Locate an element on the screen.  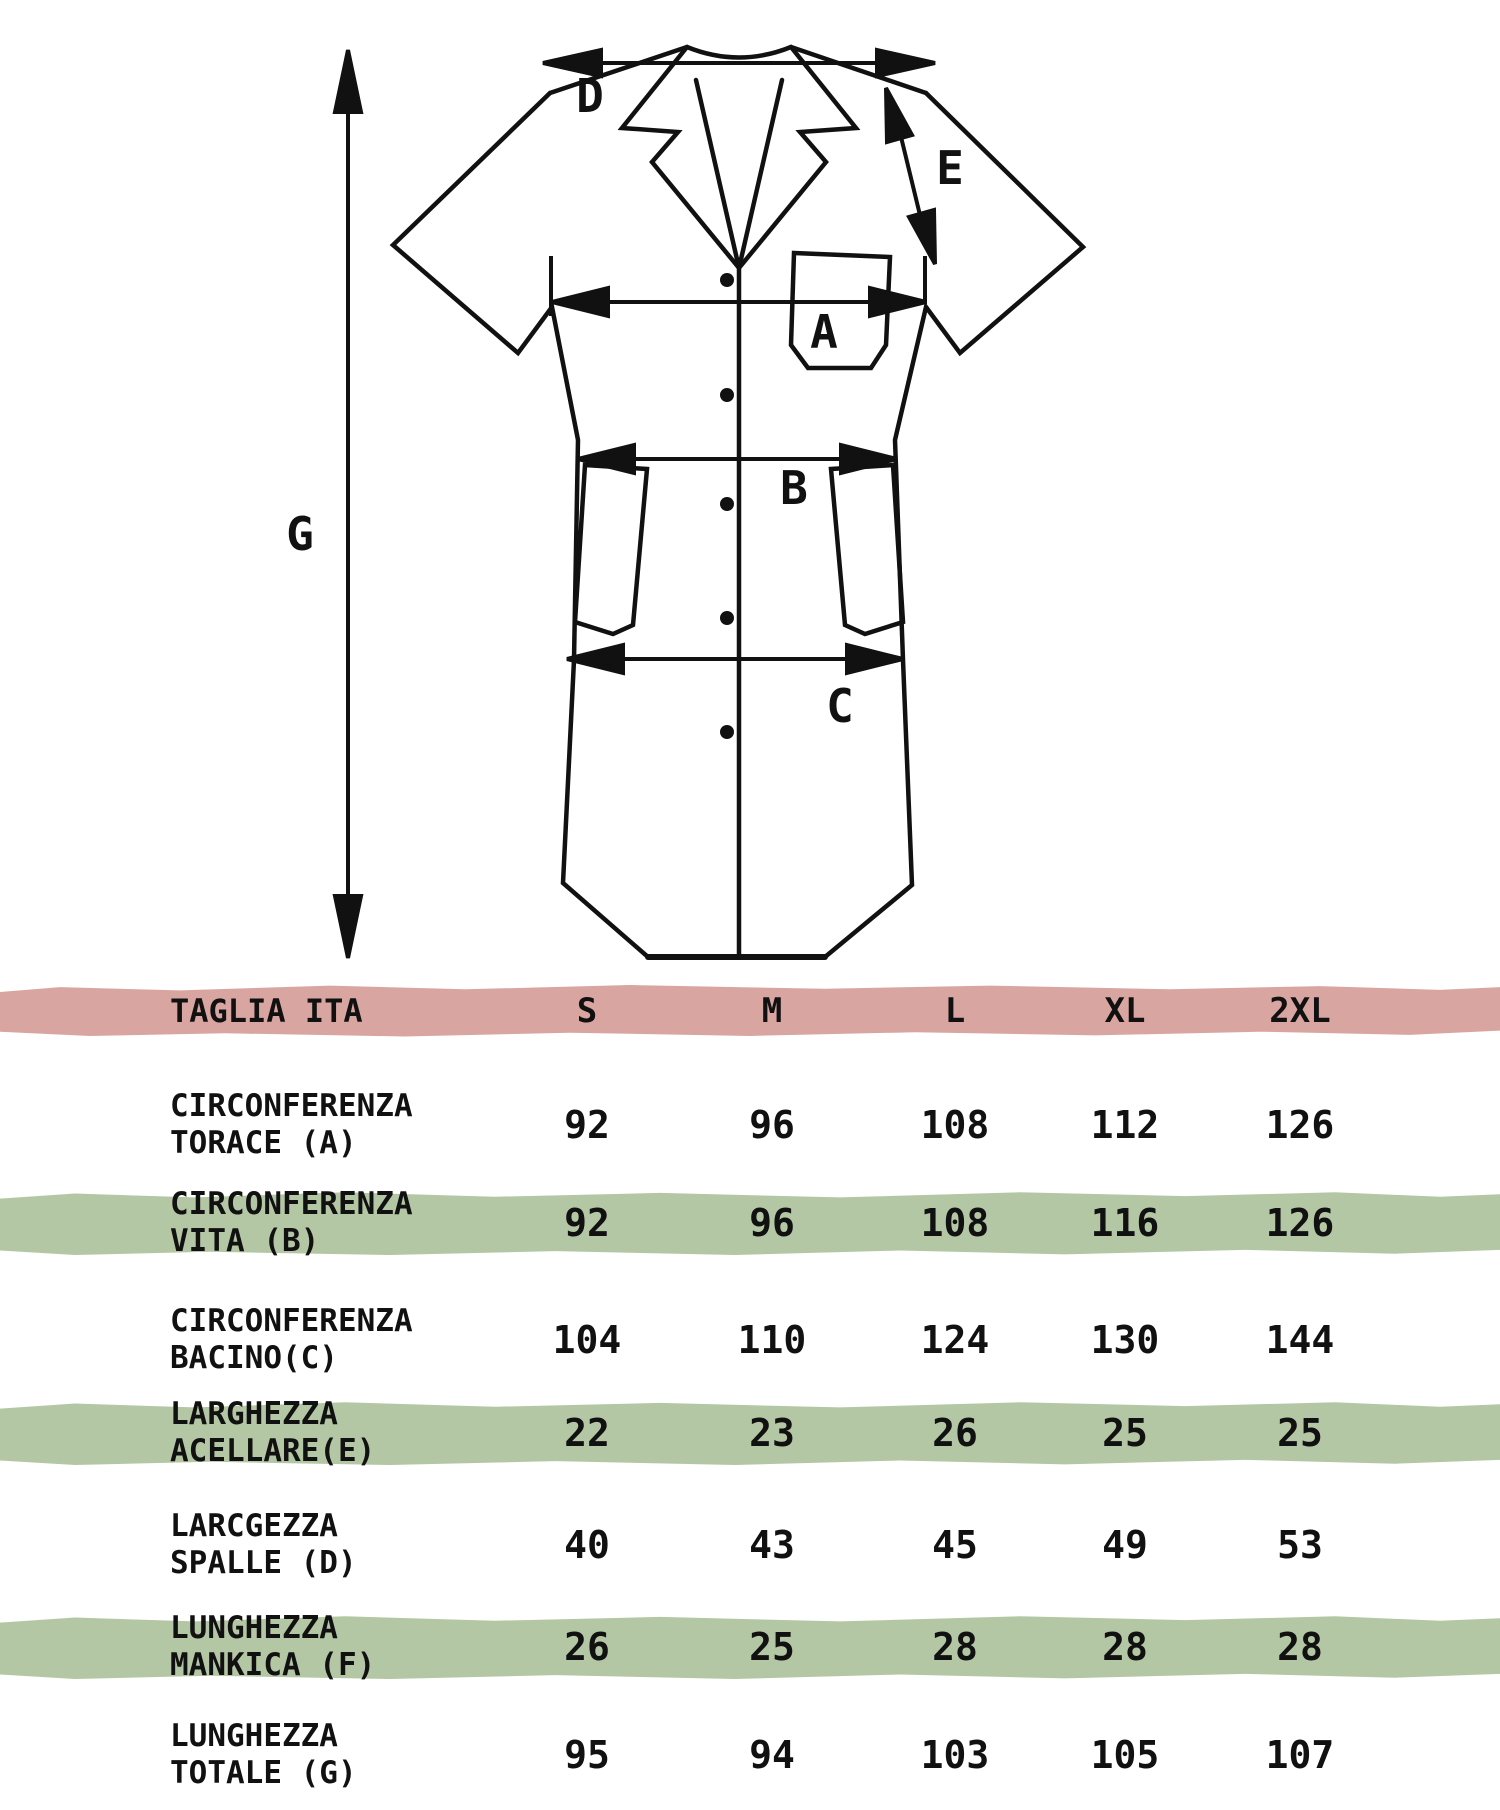
size-col-2xl: 2XL is located at coordinates (1300, 1010).